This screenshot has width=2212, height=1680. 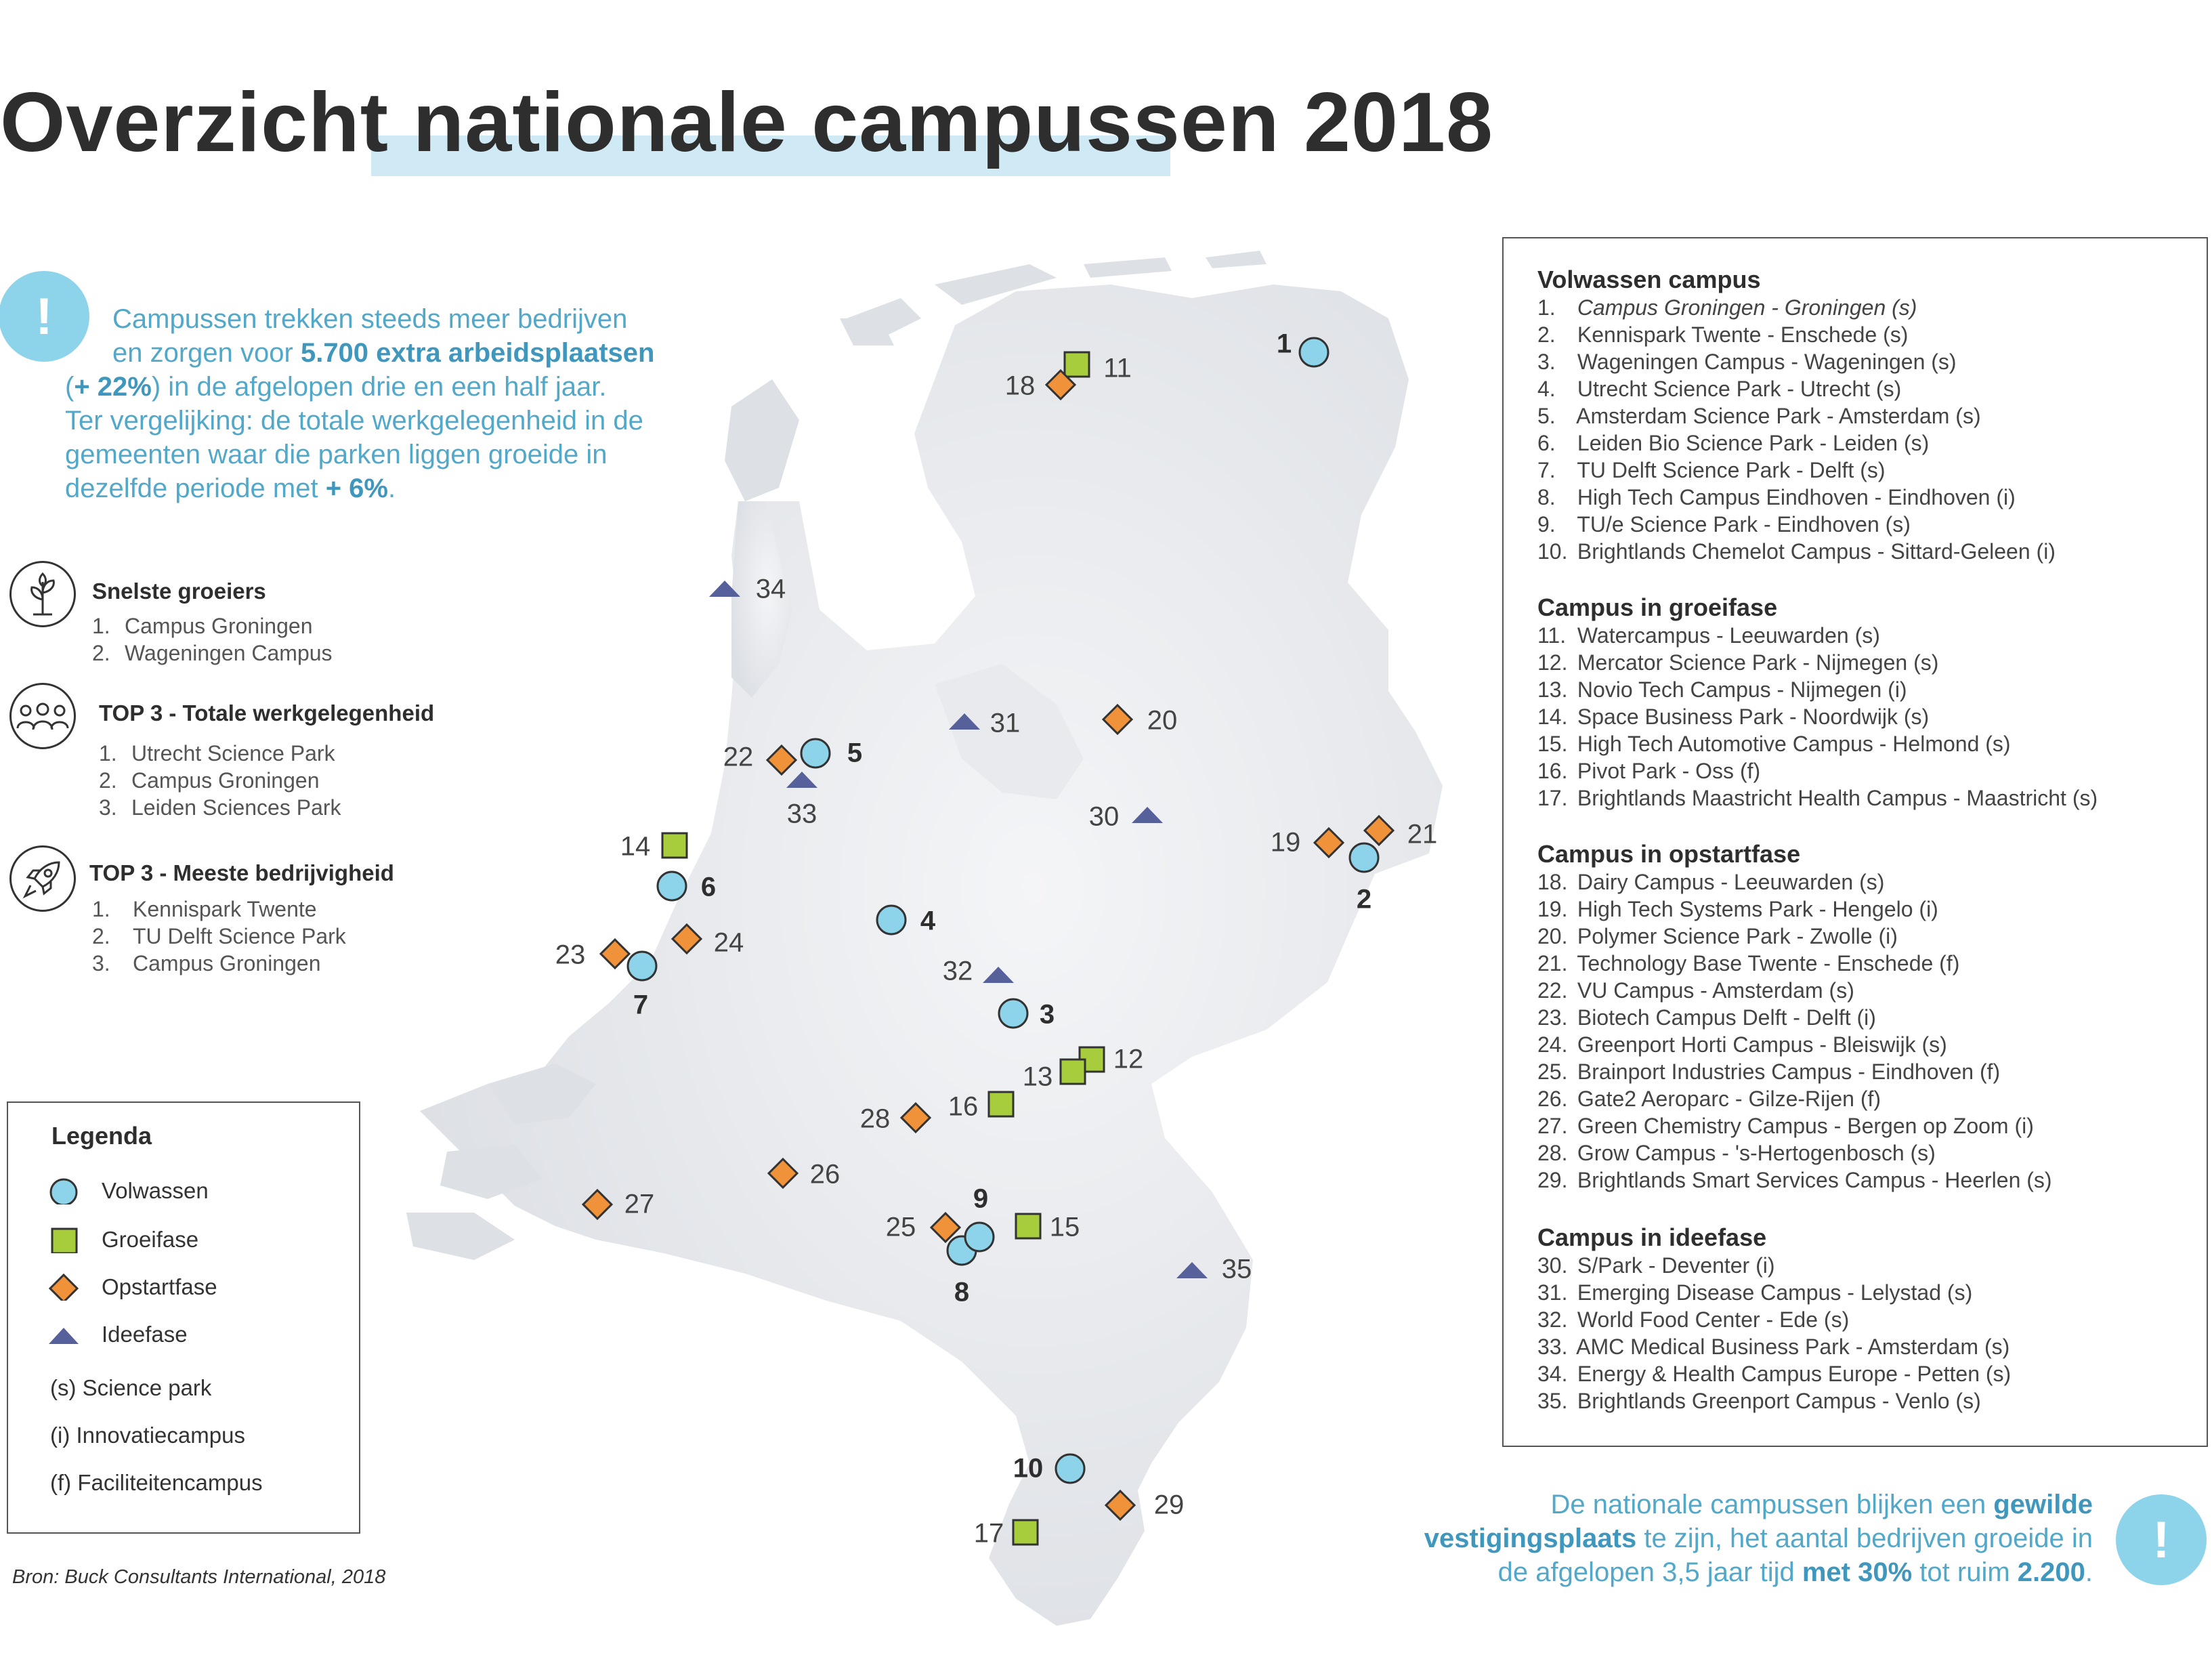 I want to click on list-item: 1. Kennispark Twente, so click(x=204, y=909).